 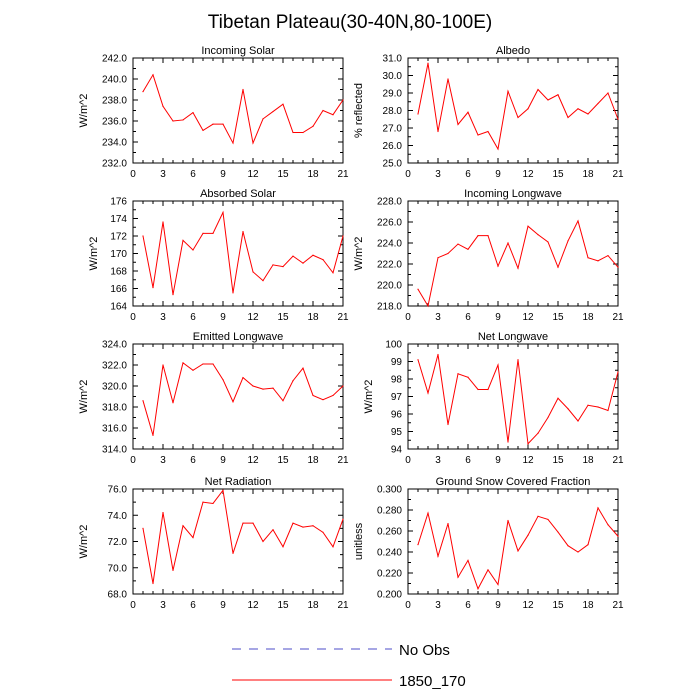 What do you see at coordinates (518, 263) in the screenshot?
I see `series-line-incoming-longwave` at bounding box center [518, 263].